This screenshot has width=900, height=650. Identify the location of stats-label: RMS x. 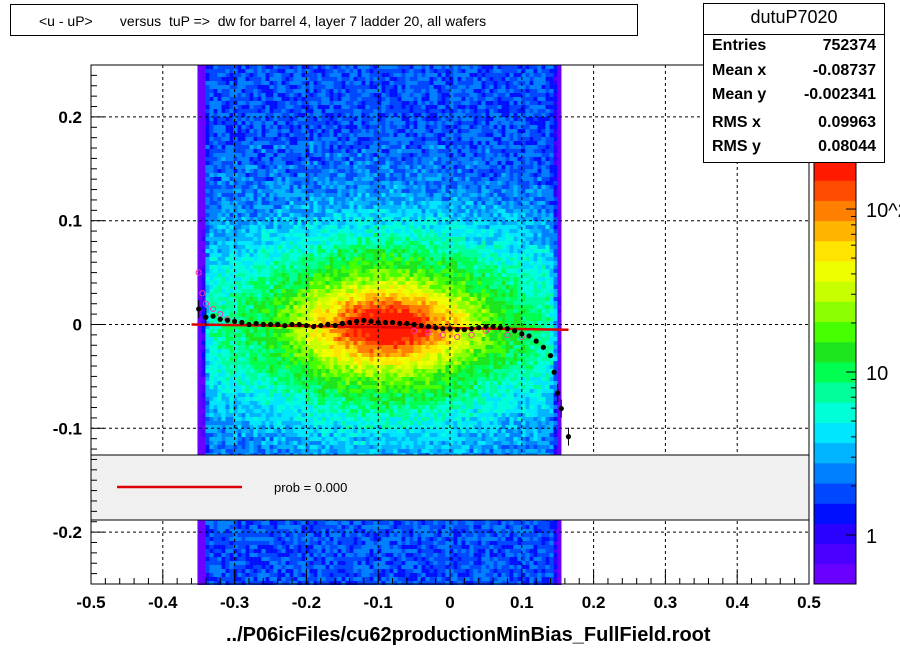
(736, 122).